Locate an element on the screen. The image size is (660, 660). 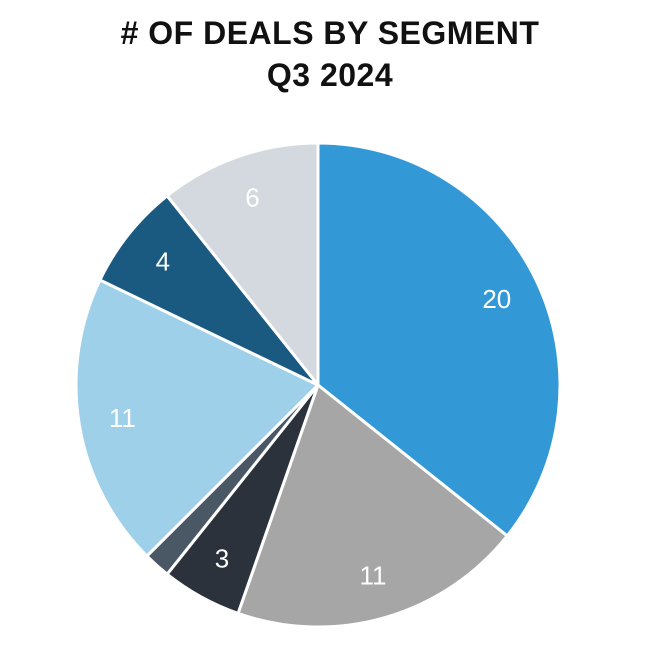
slice-label-1: 20 is located at coordinates (496, 299).